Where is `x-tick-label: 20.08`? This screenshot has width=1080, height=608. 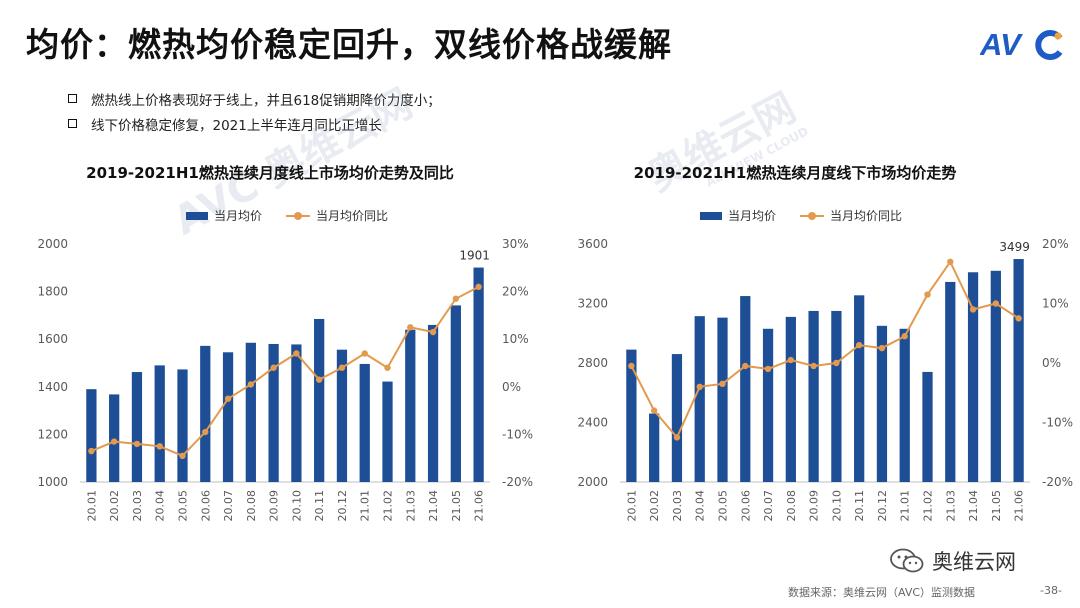 x-tick-label: 20.08 is located at coordinates (251, 506).